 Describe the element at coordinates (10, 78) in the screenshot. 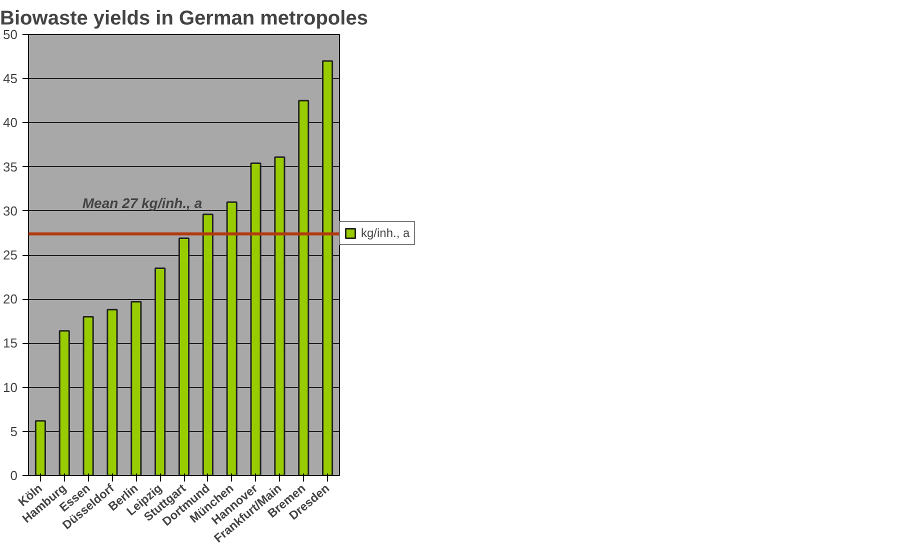

I see `y-tick-label: 45` at that location.